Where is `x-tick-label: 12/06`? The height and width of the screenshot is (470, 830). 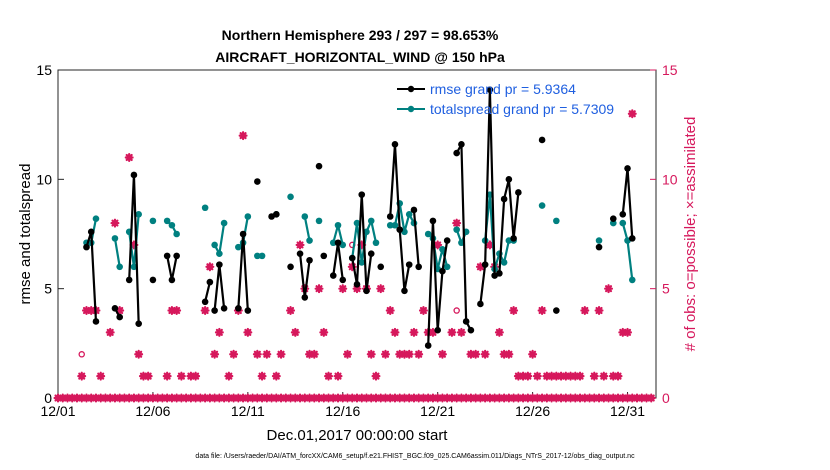 x-tick-label: 12/06 is located at coordinates (152, 411).